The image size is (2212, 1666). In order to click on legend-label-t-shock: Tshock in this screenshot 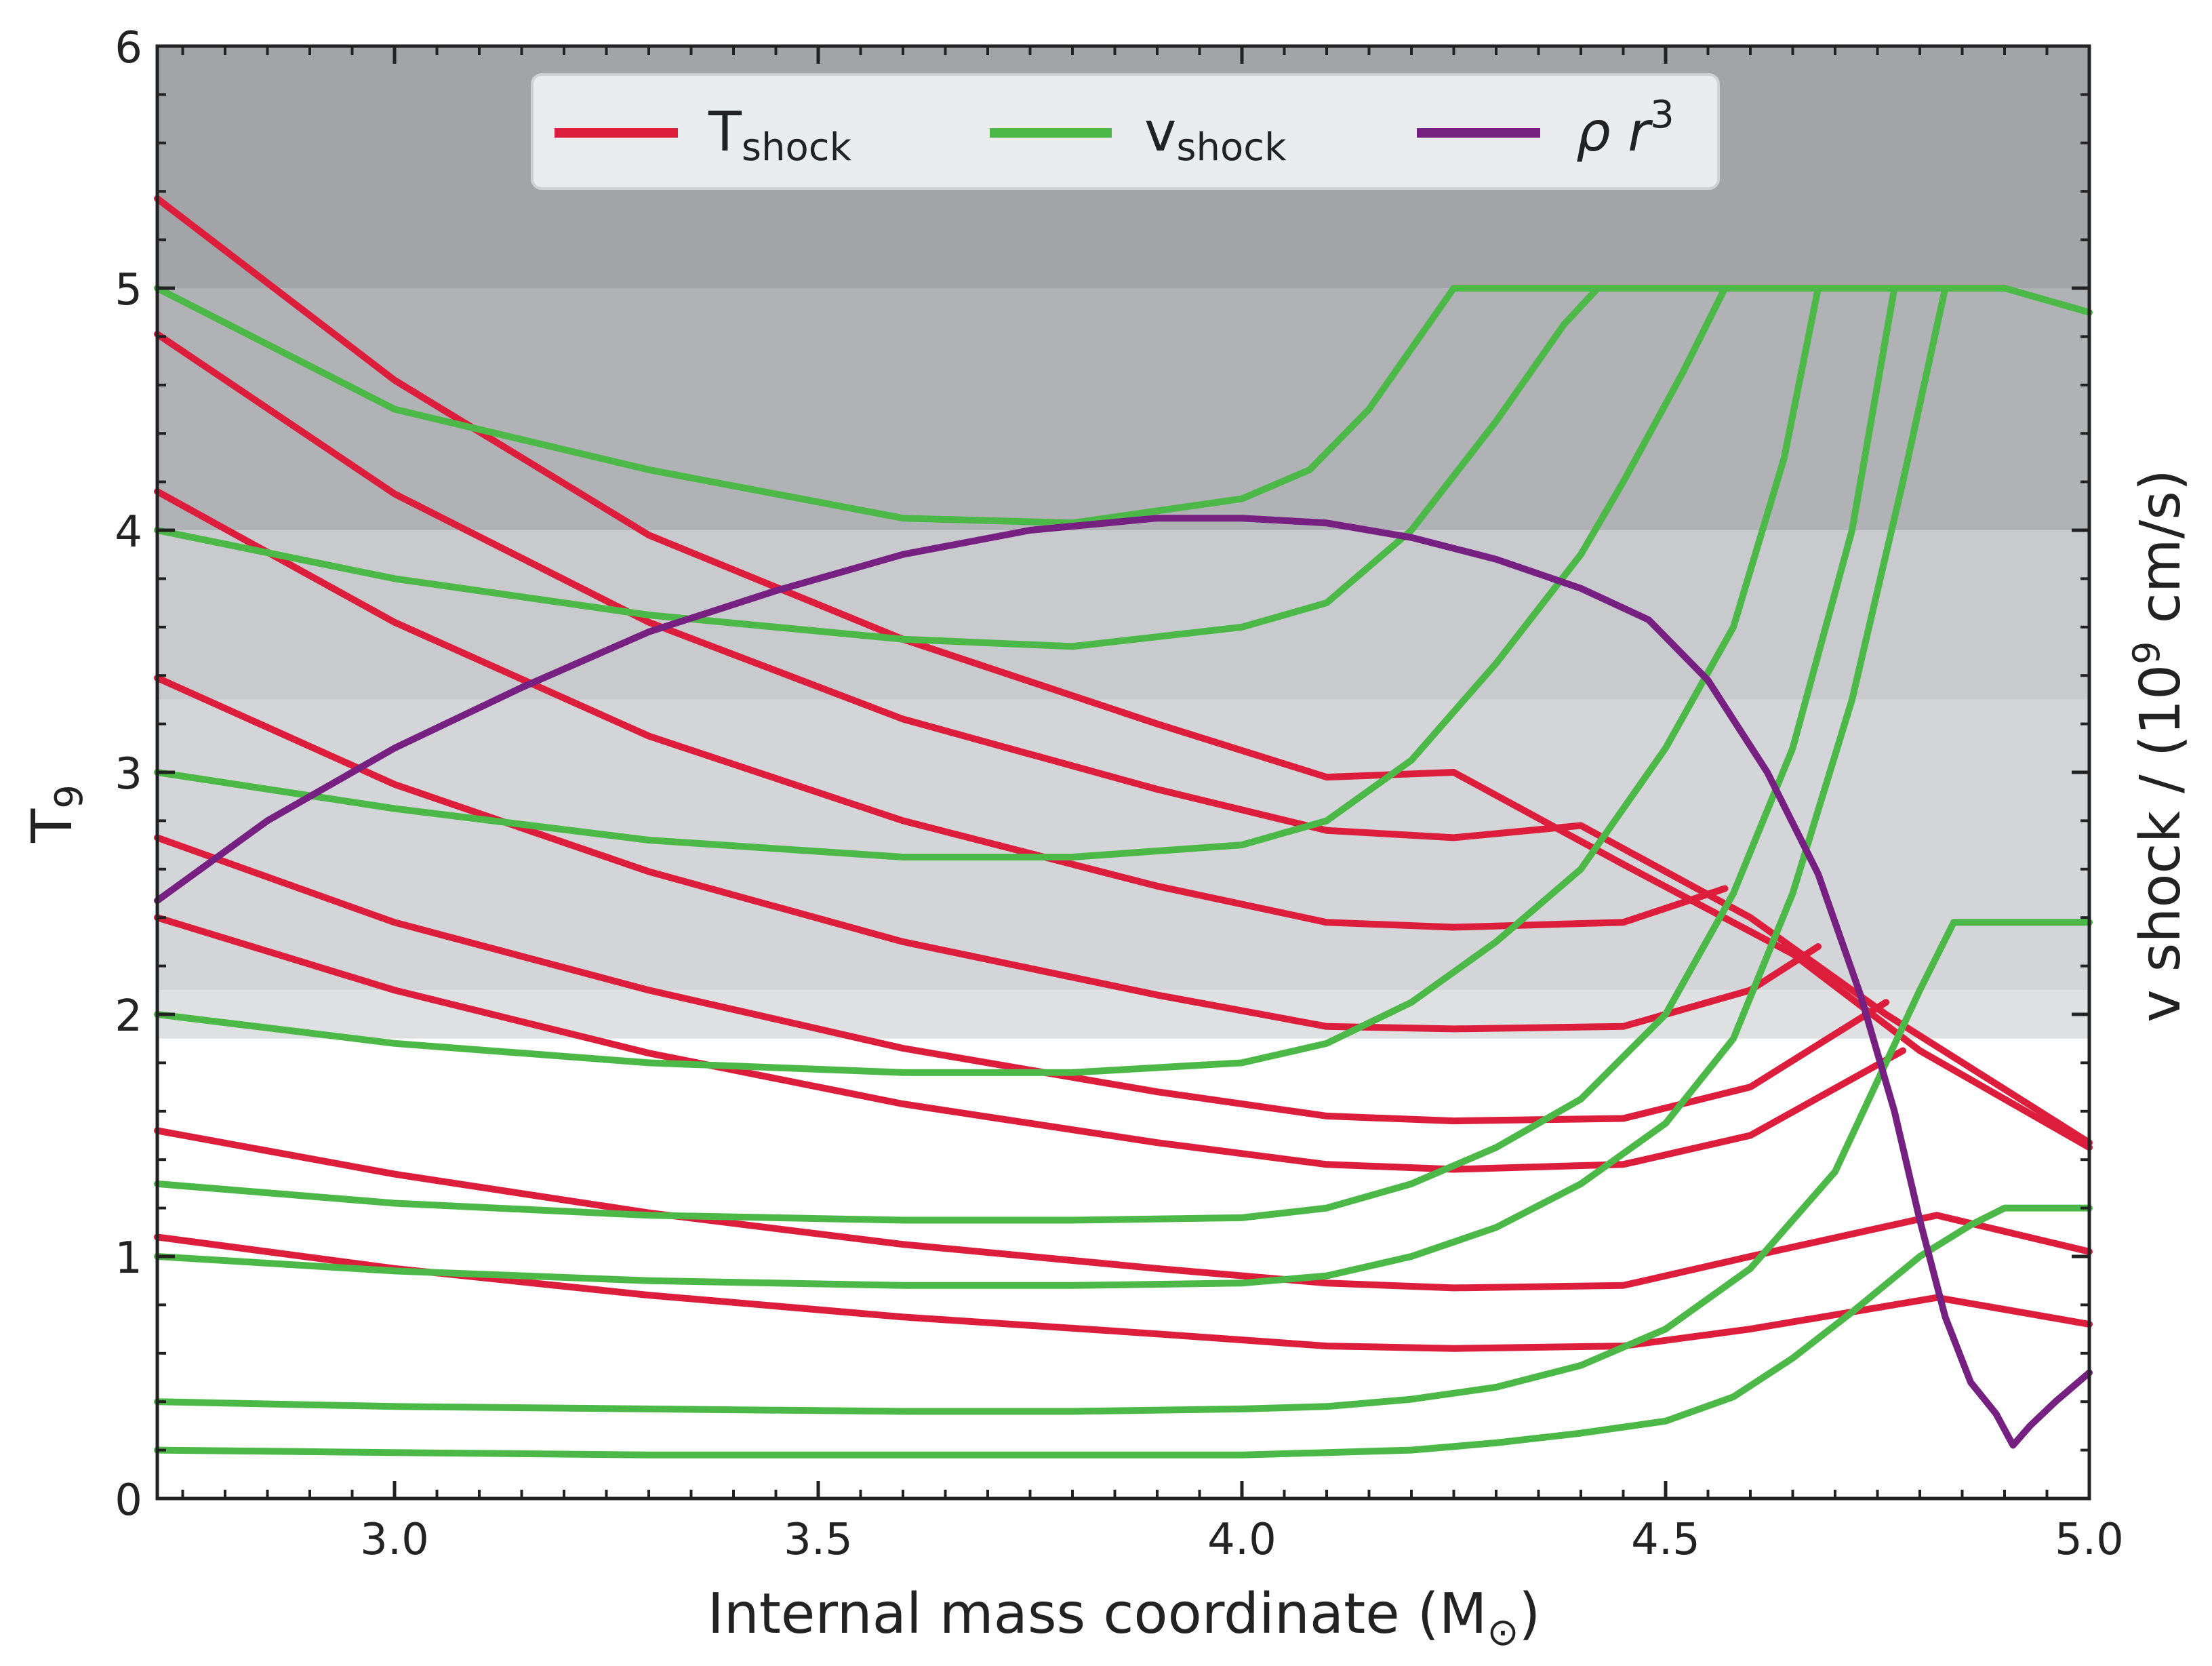, I will do `click(780, 135)`.